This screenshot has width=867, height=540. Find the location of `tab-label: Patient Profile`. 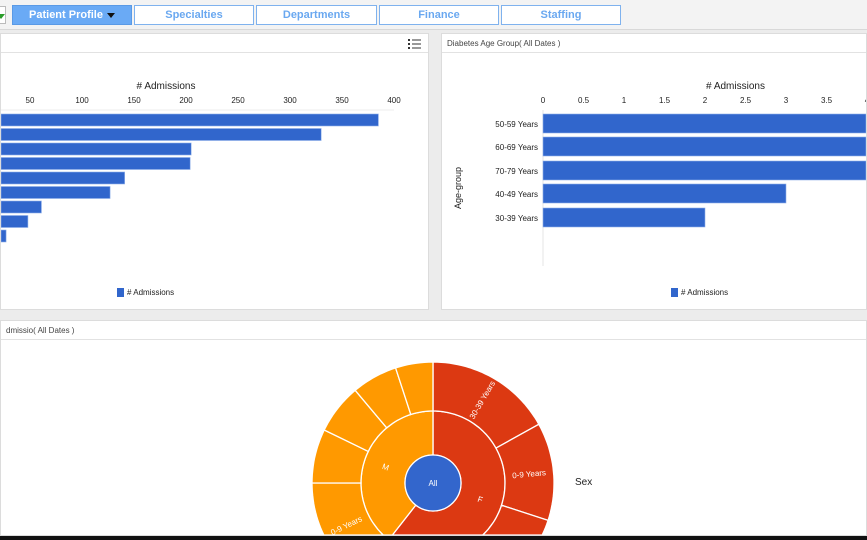

tab-label: Patient Profile is located at coordinates (66, 15).